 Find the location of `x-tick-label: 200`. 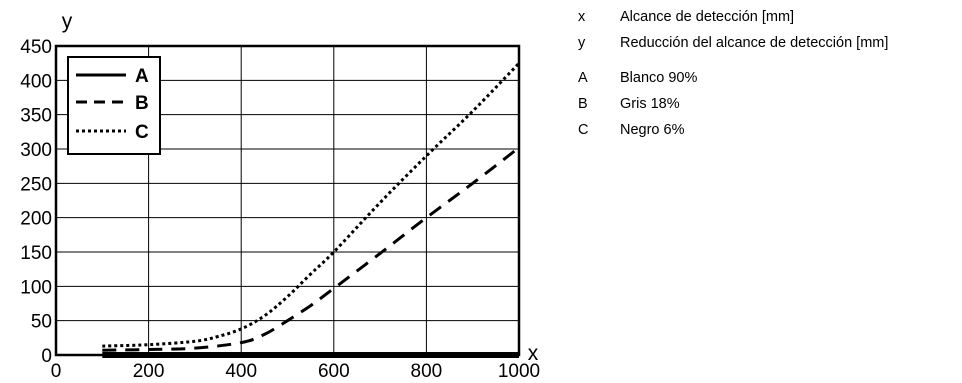

x-tick-label: 200 is located at coordinates (149, 371).